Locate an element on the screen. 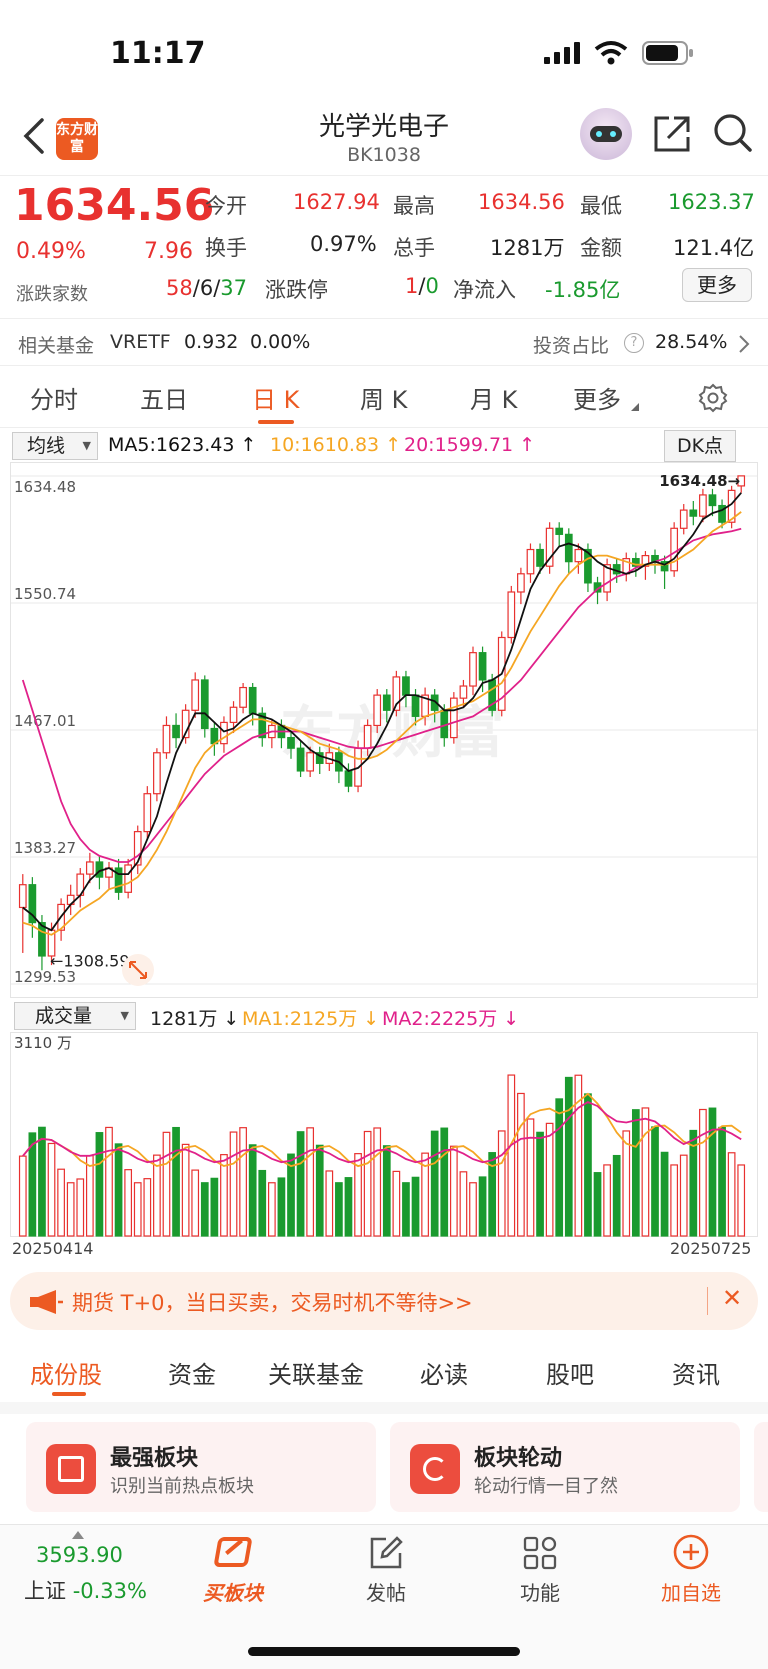 This screenshot has width=768, height=1669. expand-icon is located at coordinates (138, 970).